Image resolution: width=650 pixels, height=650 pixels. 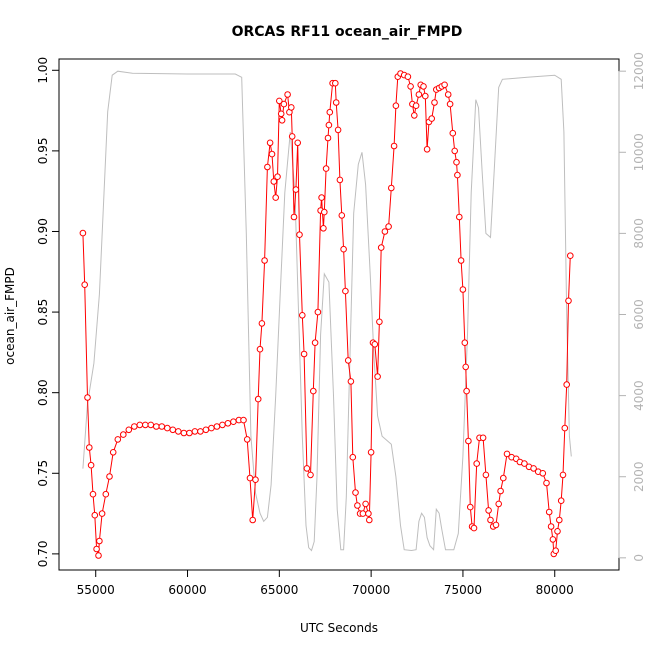 I want to click on y-tick-label: 0.95, so click(x=43, y=151).